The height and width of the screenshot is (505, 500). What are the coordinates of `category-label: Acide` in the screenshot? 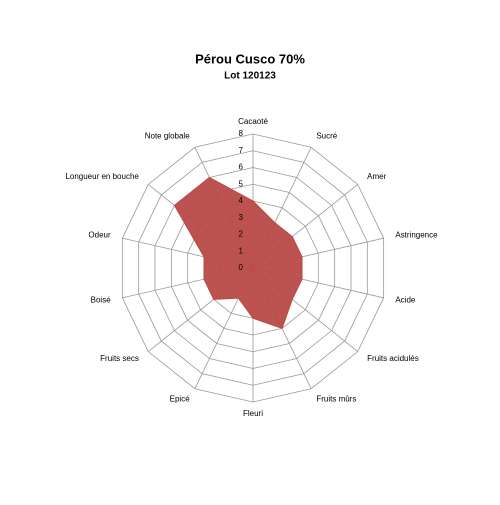 It's located at (405, 300).